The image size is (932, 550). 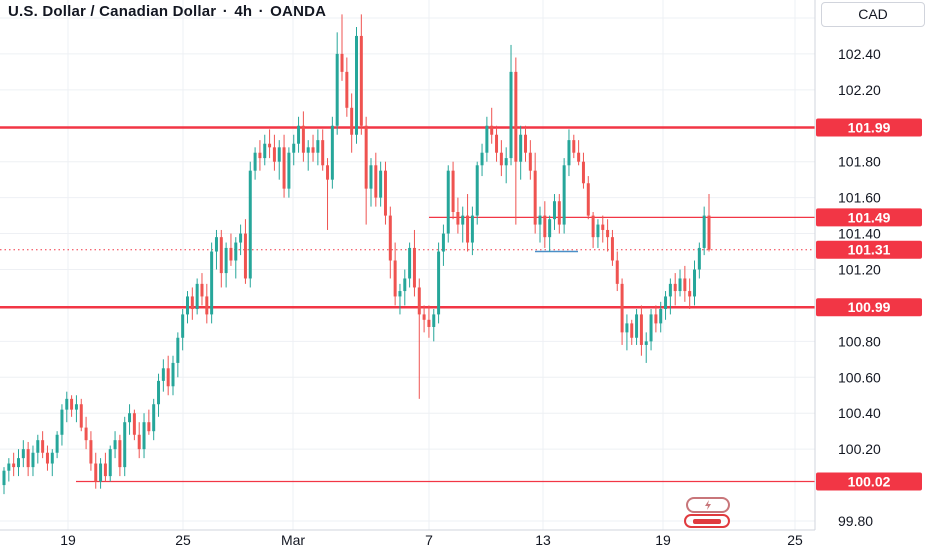 What do you see at coordinates (407, 538) in the screenshot?
I see `time-axis: 19 25 Mar 7 13 19 25` at bounding box center [407, 538].